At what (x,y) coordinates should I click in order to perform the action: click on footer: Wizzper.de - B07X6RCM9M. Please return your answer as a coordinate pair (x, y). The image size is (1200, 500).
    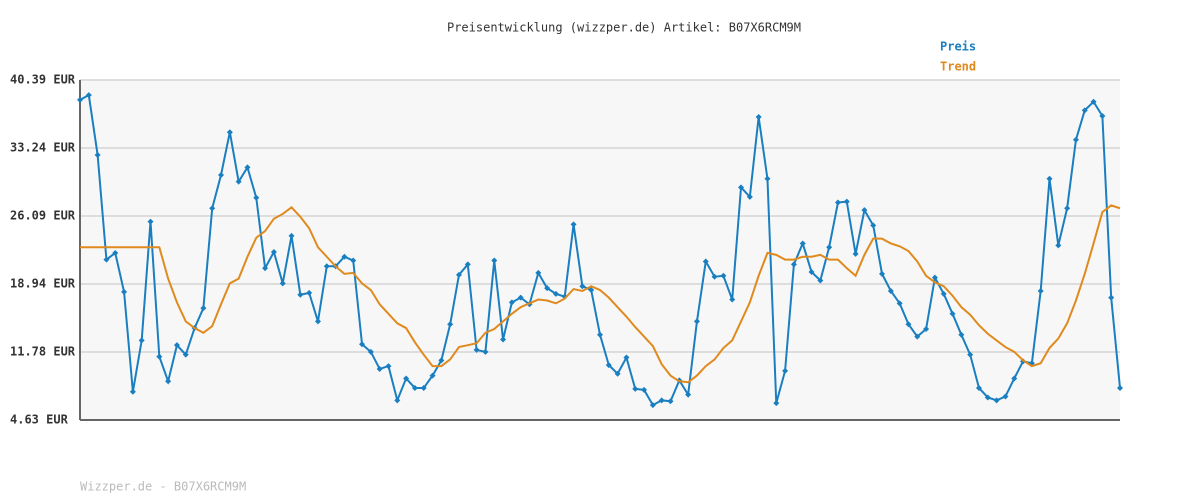
    Looking at the image, I should click on (163, 487).